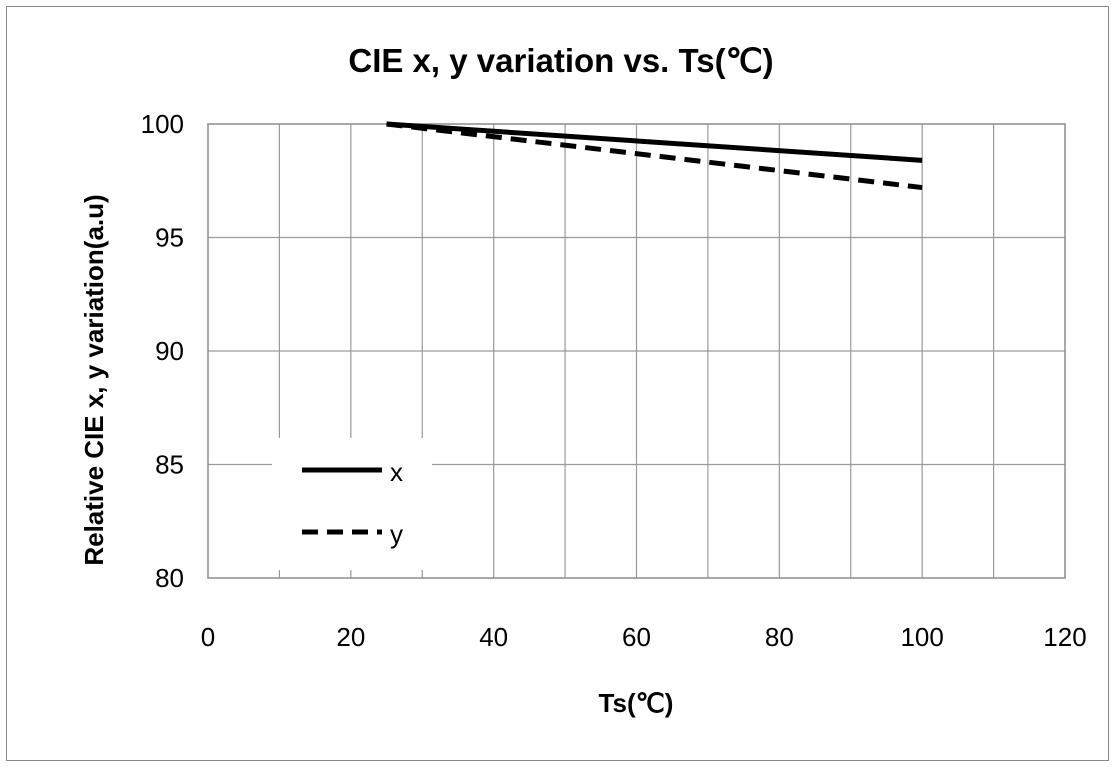  I want to click on legend-label-y: y, so click(396, 534).